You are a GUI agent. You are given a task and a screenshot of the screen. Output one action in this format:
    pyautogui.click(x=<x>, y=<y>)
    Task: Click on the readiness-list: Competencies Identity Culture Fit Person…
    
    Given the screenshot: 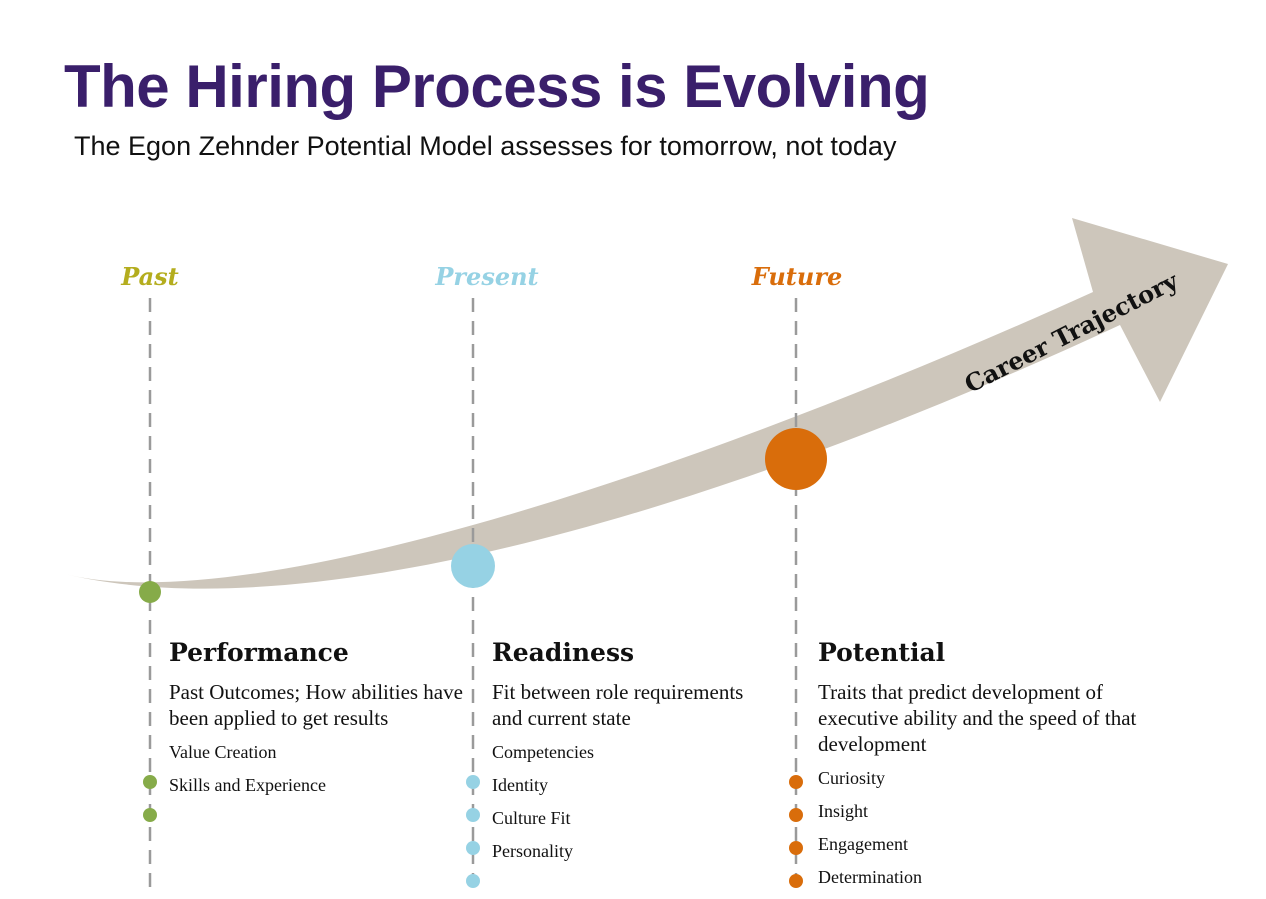 What is the action you would take?
    pyautogui.click(x=634, y=807)
    